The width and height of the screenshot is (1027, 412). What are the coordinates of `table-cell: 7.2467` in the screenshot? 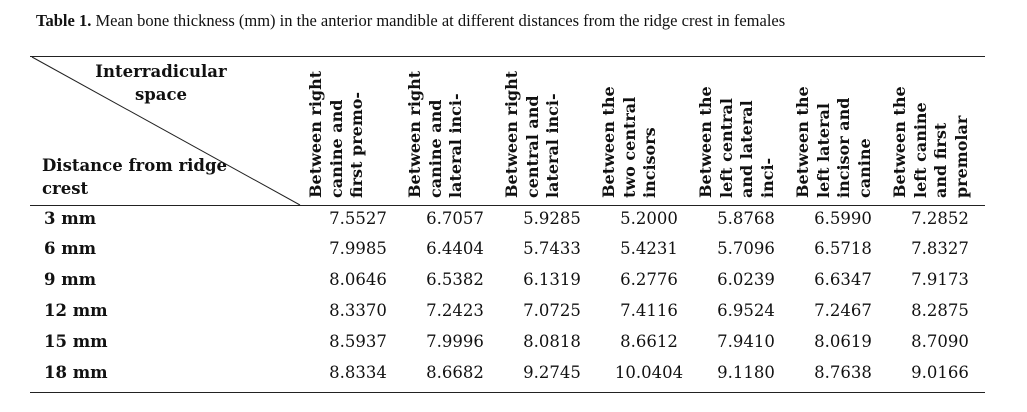 It's located at (843, 310).